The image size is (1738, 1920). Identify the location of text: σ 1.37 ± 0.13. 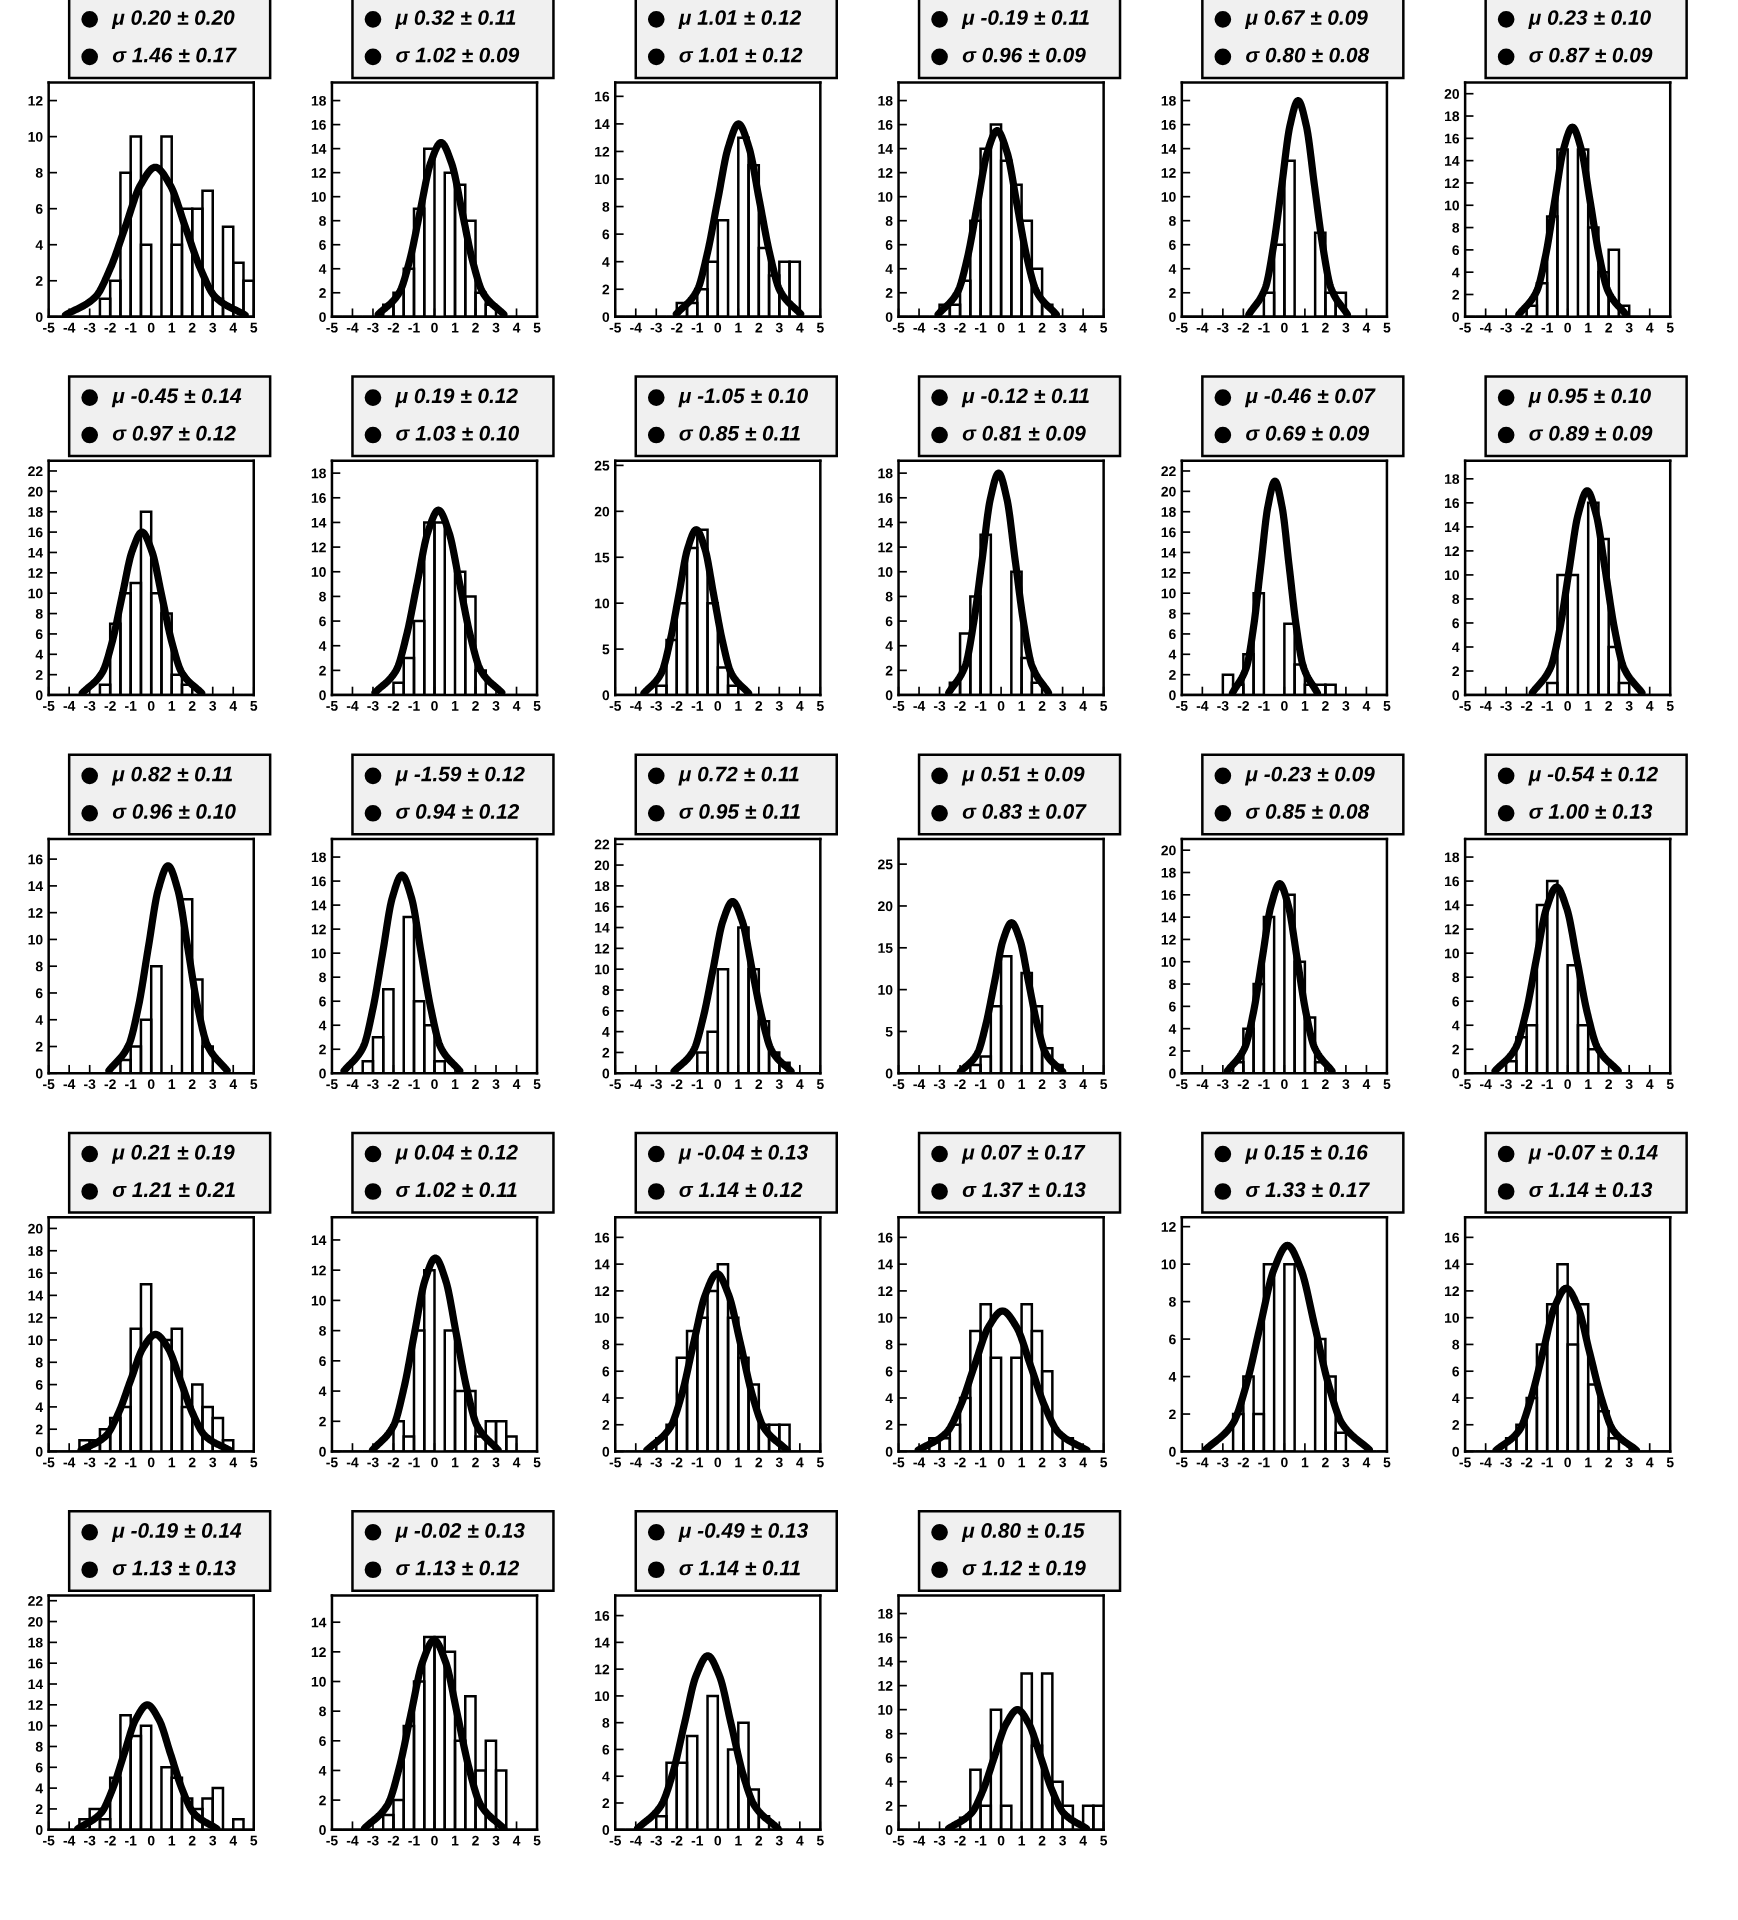
(1024, 1190).